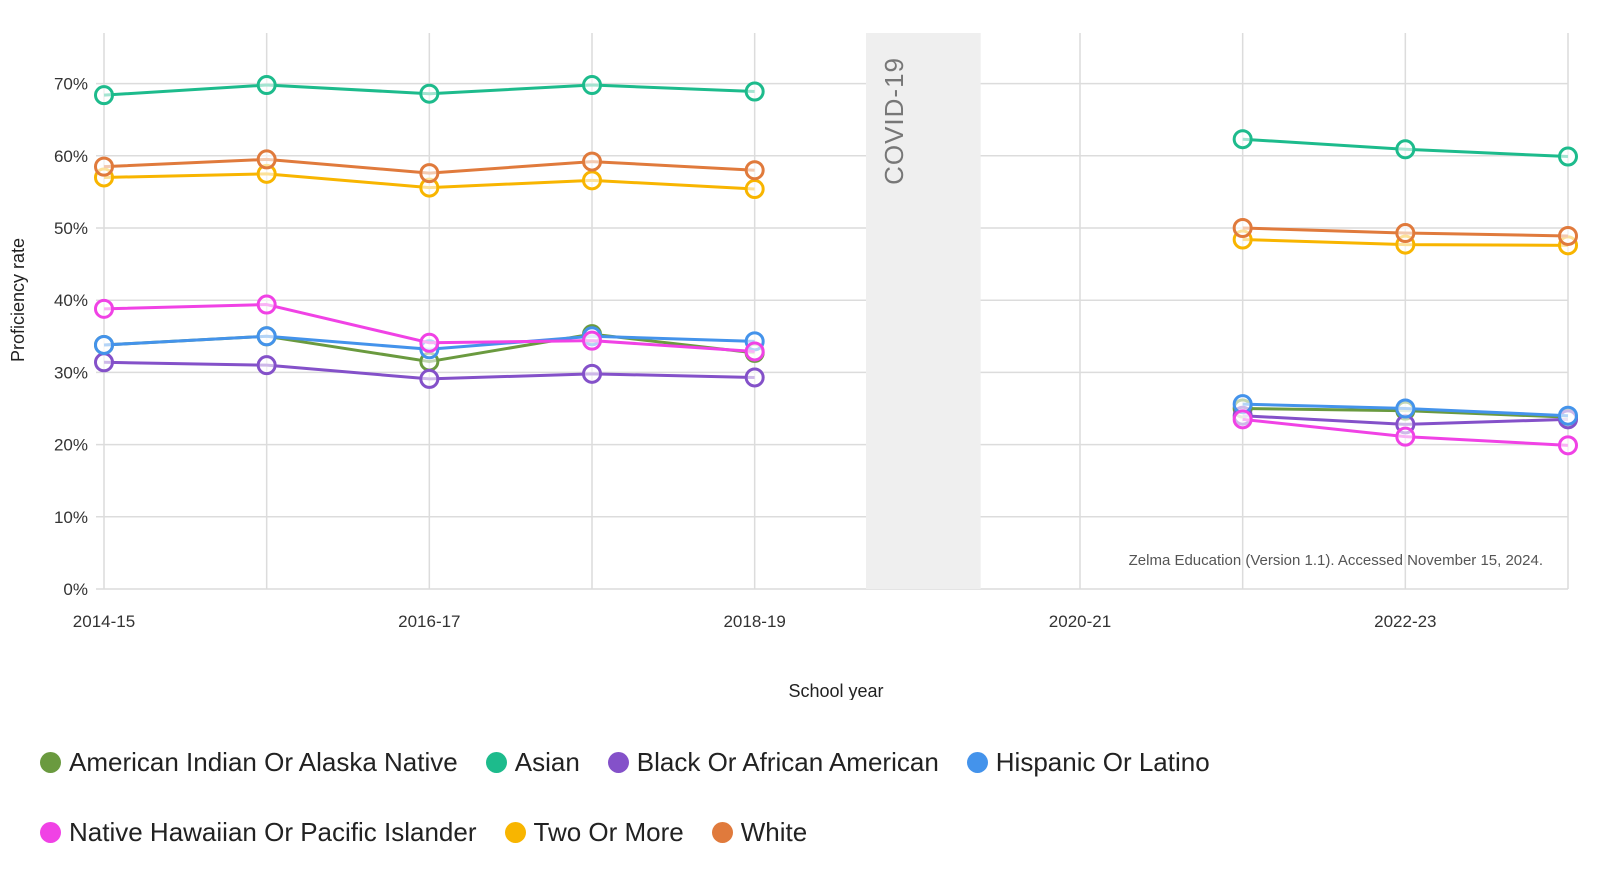  I want to click on legend-label: Hispanic Or Latino, so click(1102, 761).